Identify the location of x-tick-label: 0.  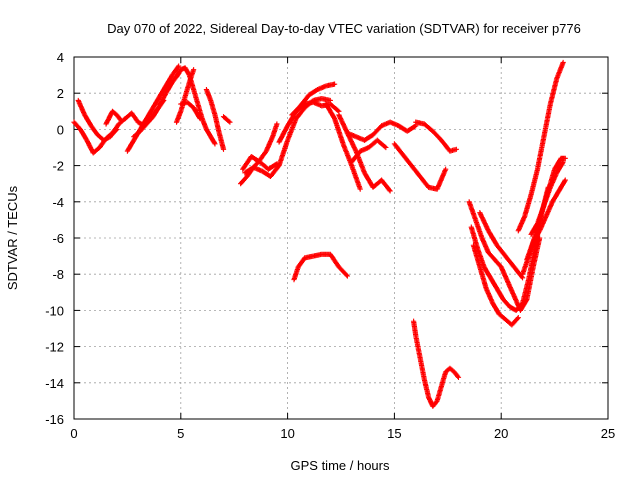
(73, 433).